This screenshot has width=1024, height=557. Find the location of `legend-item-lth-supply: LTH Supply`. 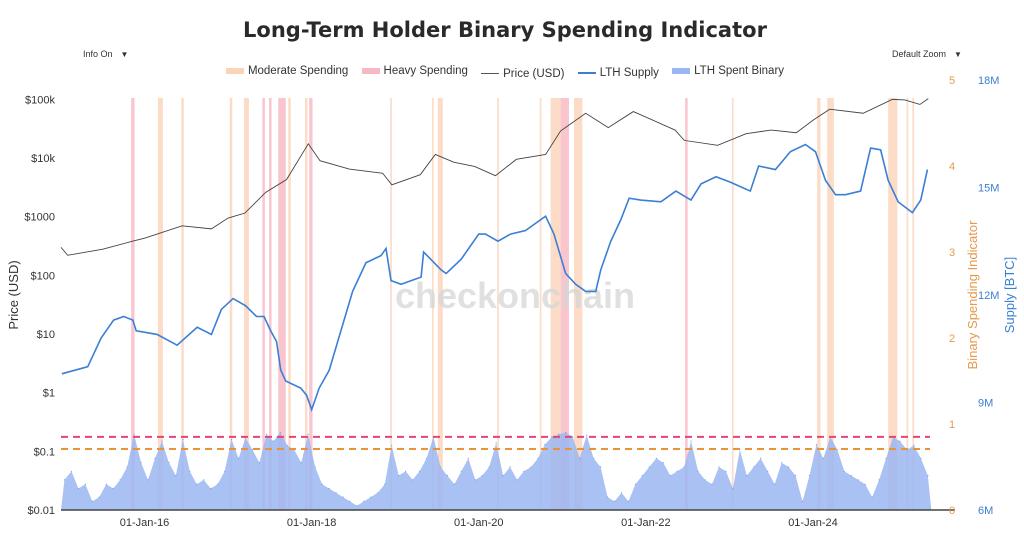

legend-item-lth-supply: LTH Supply is located at coordinates (618, 73).